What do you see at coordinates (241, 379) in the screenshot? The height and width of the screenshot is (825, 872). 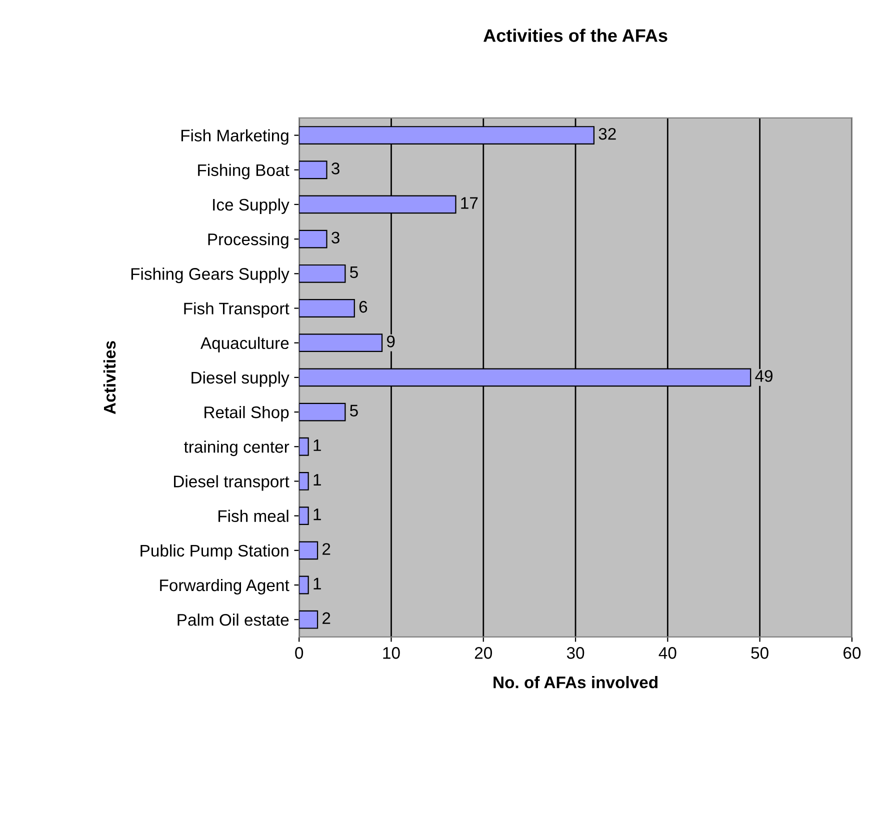 I see `y-tick-label: Diesel supply` at bounding box center [241, 379].